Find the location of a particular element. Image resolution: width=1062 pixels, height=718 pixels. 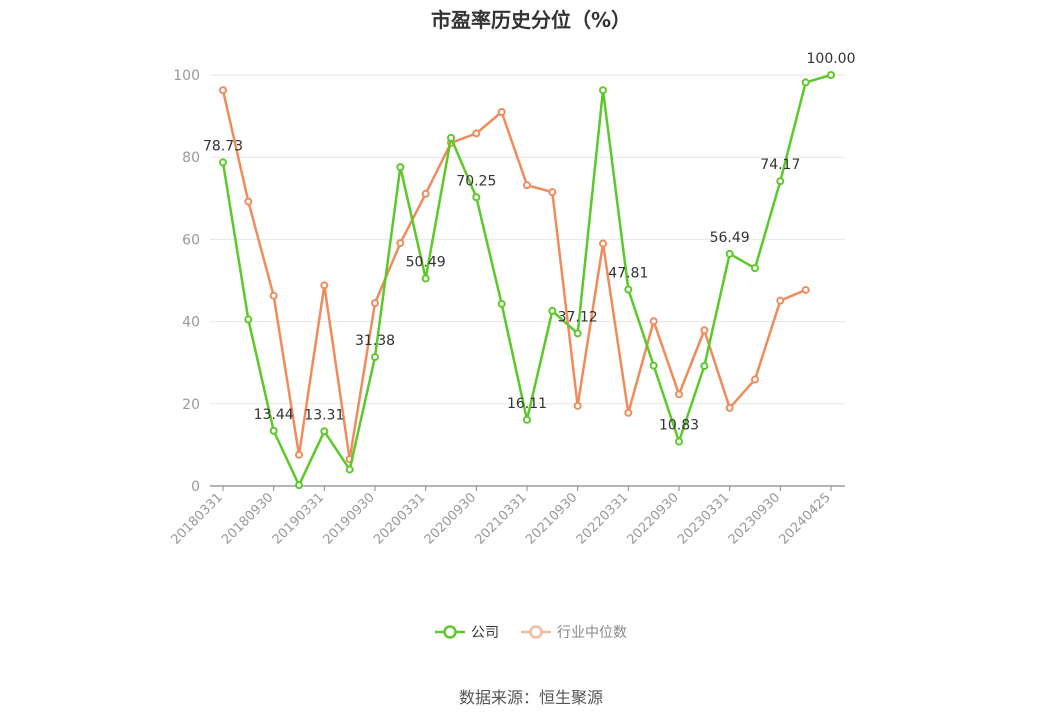

data-label: 13.44 is located at coordinates (274, 415).